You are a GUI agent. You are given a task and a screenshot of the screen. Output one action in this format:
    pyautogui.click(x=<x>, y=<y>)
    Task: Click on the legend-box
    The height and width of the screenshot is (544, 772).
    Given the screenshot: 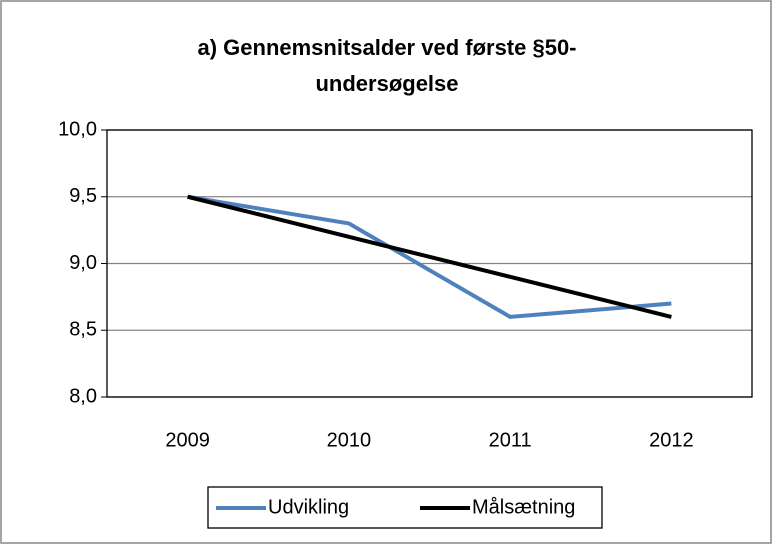 What is the action you would take?
    pyautogui.click(x=405, y=507)
    